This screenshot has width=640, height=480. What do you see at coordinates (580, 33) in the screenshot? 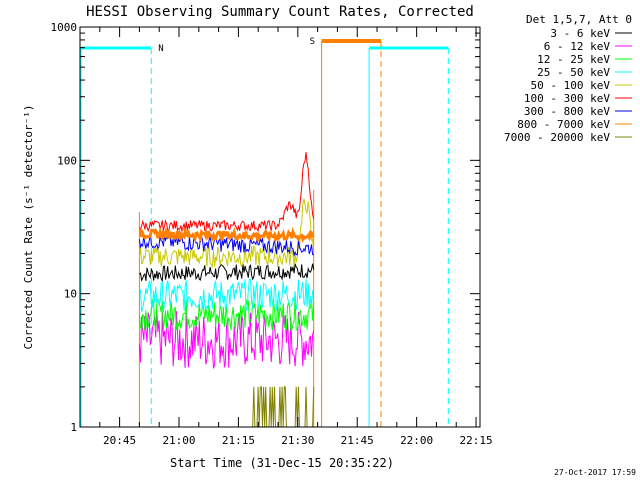
I see `legend-item-label: 3 - 6 keV` at bounding box center [580, 33].